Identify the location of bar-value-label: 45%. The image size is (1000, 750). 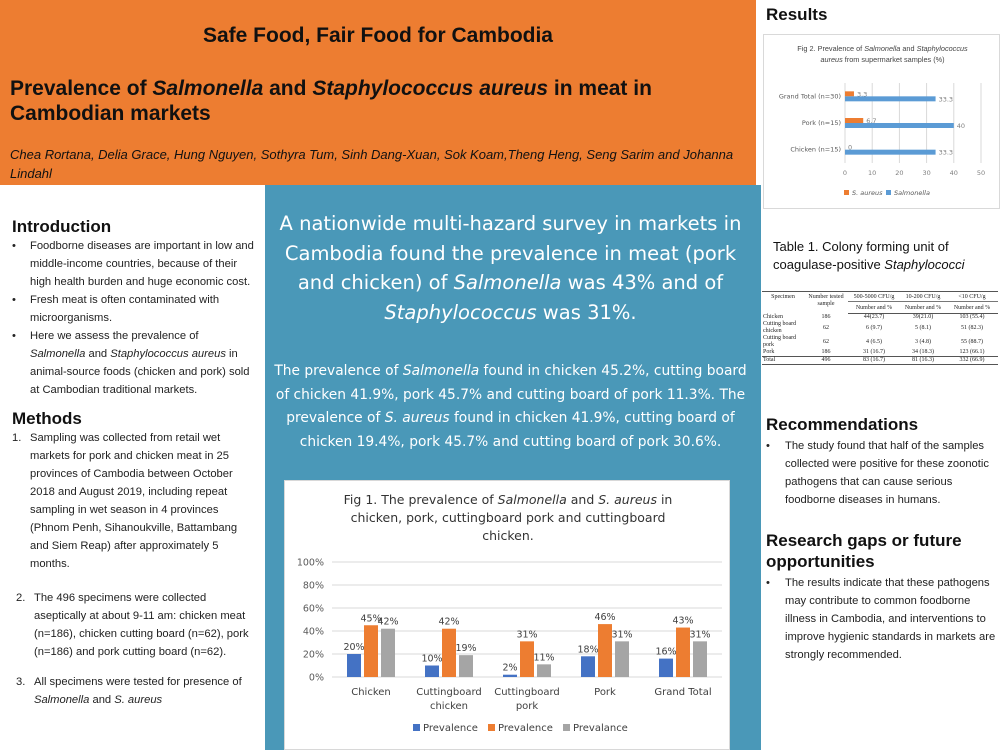
(370, 618).